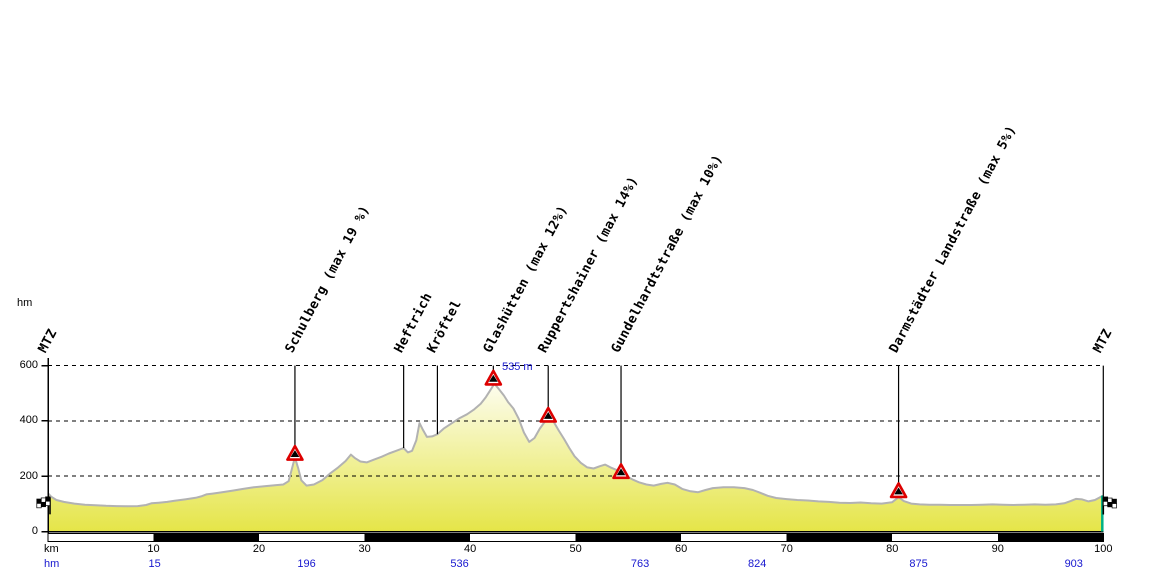 This screenshot has width=1155, height=574. Describe the element at coordinates (757, 564) in the screenshot. I see `climb-value: 824` at that location.